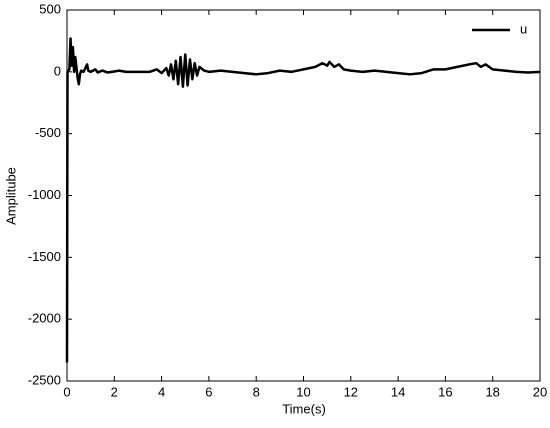  What do you see at coordinates (10, 196) in the screenshot?
I see `y-axis-label: Amplitube` at bounding box center [10, 196].